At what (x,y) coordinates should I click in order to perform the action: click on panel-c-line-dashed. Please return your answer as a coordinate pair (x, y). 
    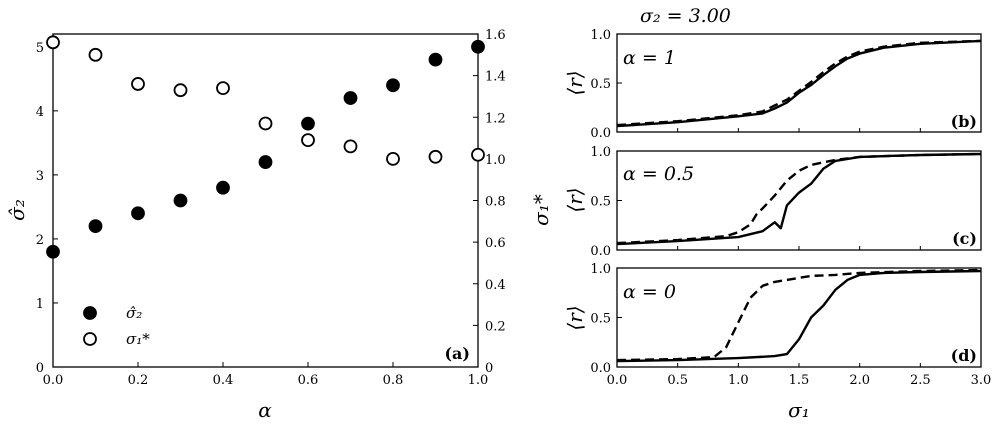
    Looking at the image, I should click on (799, 198).